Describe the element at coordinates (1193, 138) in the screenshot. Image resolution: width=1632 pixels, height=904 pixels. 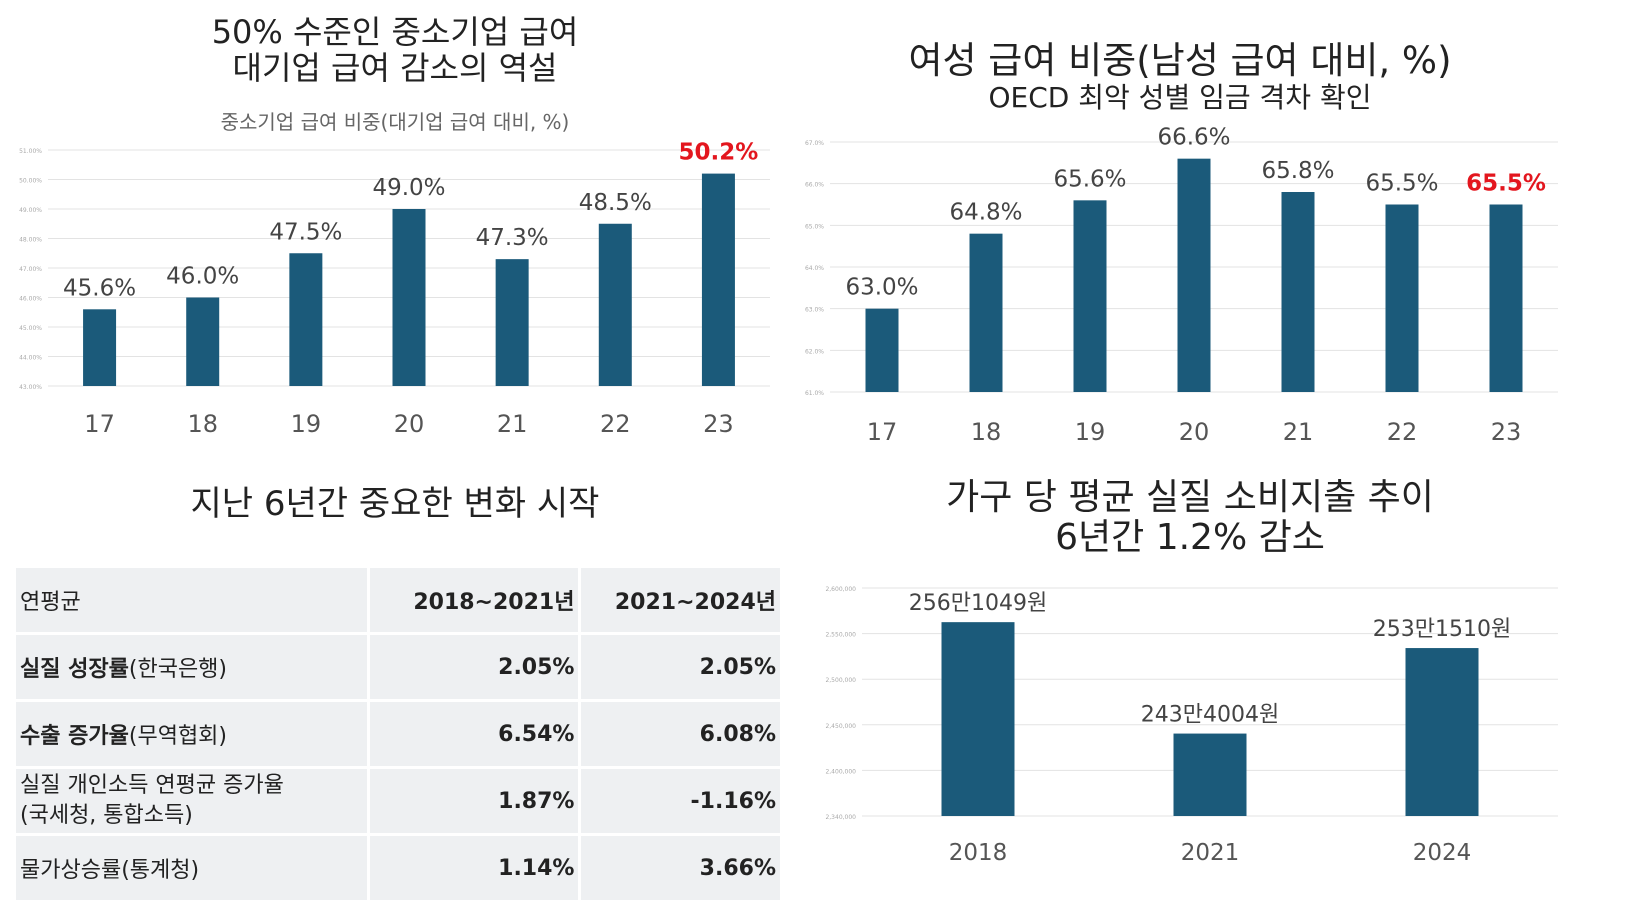
I see `data-label: 66.6%` at that location.